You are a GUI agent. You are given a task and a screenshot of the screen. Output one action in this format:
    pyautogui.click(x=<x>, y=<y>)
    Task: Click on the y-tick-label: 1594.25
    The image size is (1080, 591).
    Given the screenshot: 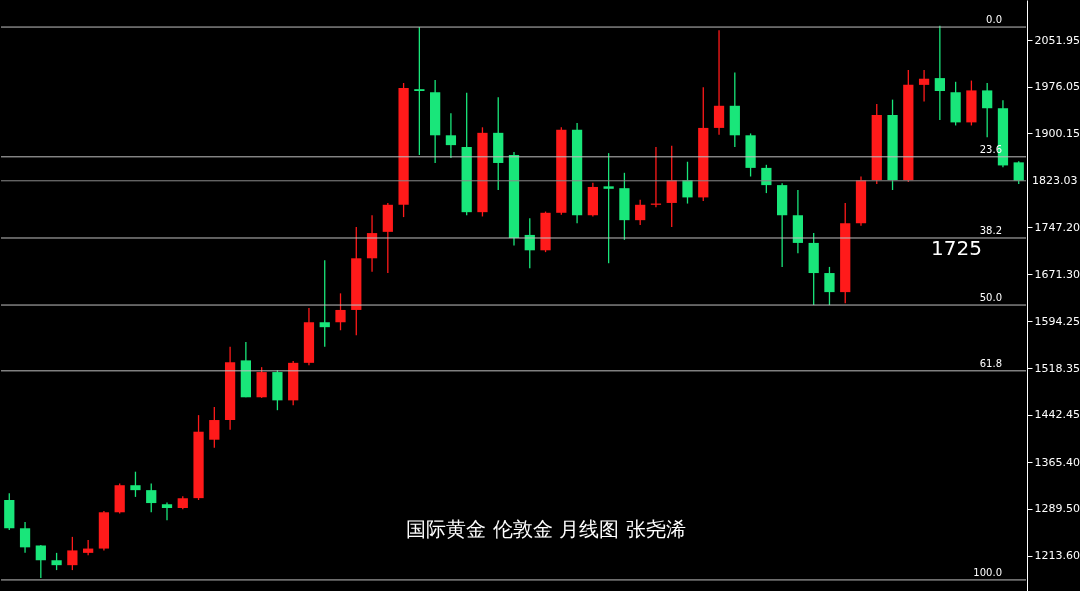 What is the action you would take?
    pyautogui.click(x=1057, y=321)
    